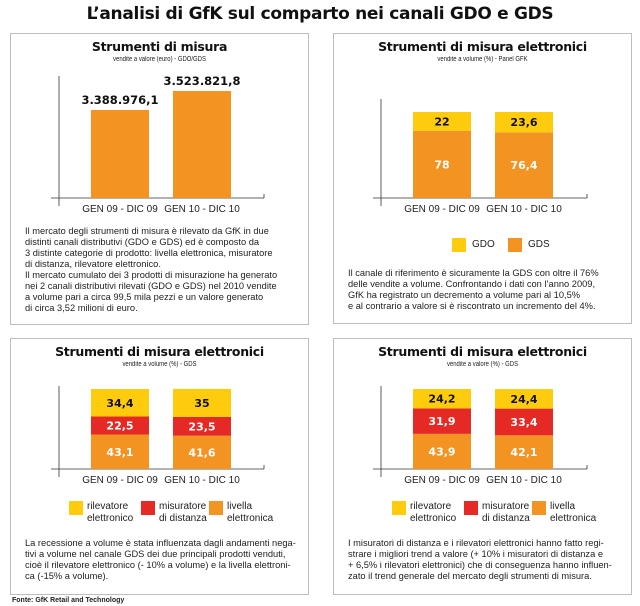  Describe the element at coordinates (483, 244) in the screenshot. I see `legend-label: GDO` at that location.